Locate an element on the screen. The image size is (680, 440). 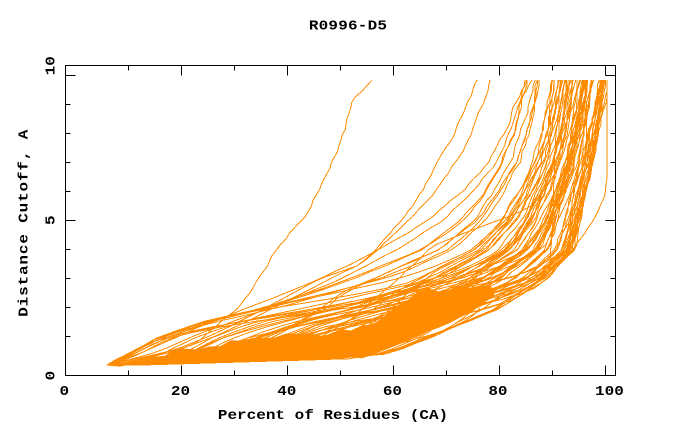
svg-text: Distance Cutoff, A is located at coordinates (24, 223).